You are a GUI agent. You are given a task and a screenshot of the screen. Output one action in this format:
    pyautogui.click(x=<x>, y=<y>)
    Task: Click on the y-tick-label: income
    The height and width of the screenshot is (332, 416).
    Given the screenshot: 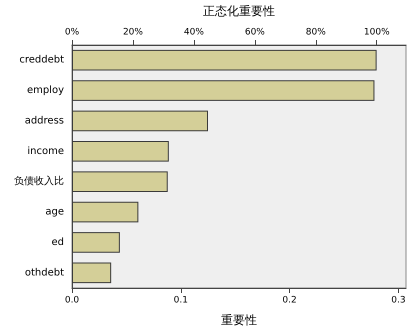 What is the action you would take?
    pyautogui.click(x=45, y=151)
    